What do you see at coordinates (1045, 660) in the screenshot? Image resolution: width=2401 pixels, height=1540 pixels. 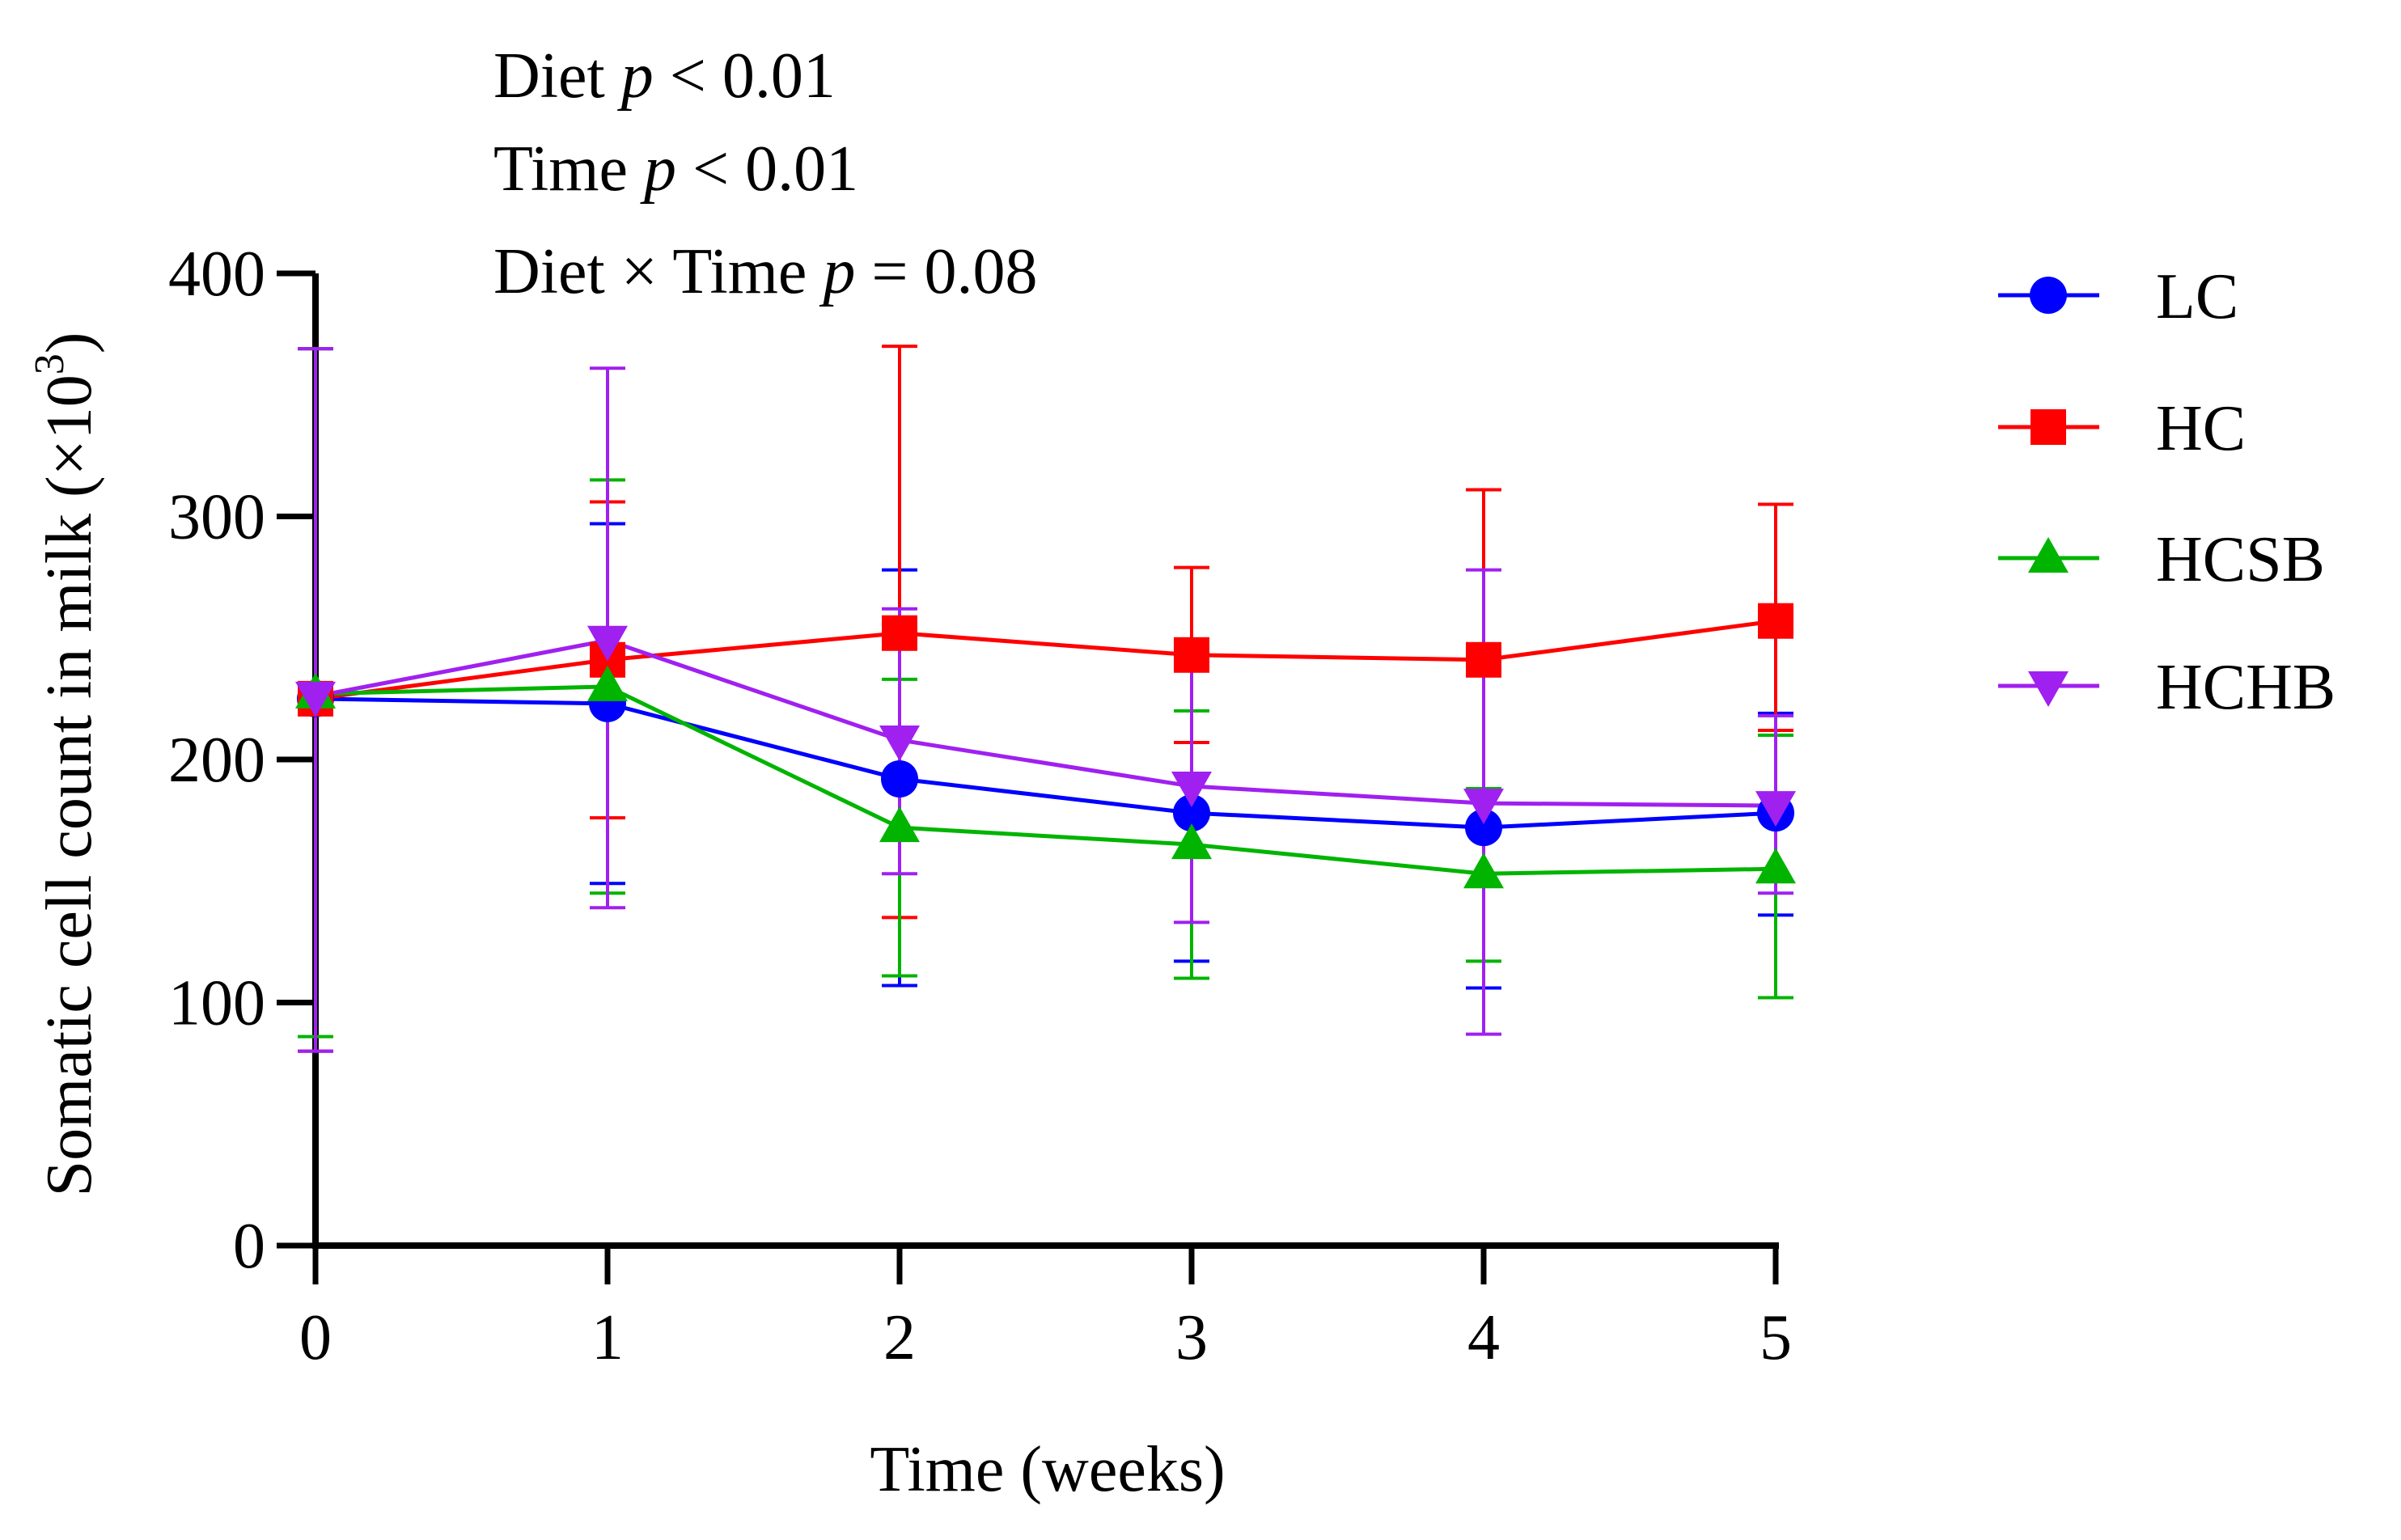 I see `series-line-hc` at bounding box center [1045, 660].